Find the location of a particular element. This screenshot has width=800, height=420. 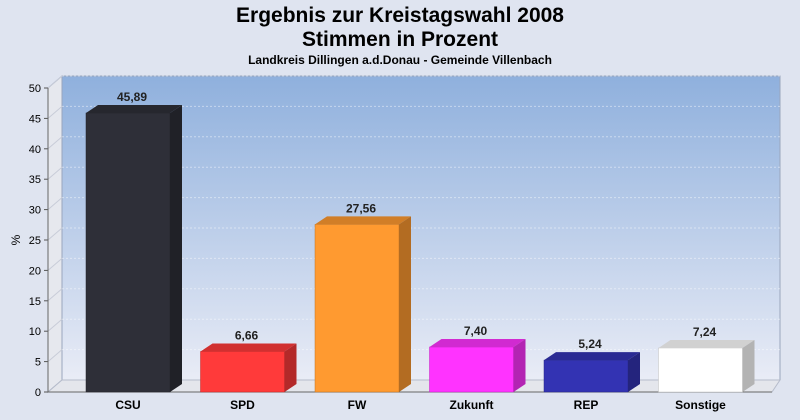

x-tick-label-zukunft: Zukunft is located at coordinates (472, 405).